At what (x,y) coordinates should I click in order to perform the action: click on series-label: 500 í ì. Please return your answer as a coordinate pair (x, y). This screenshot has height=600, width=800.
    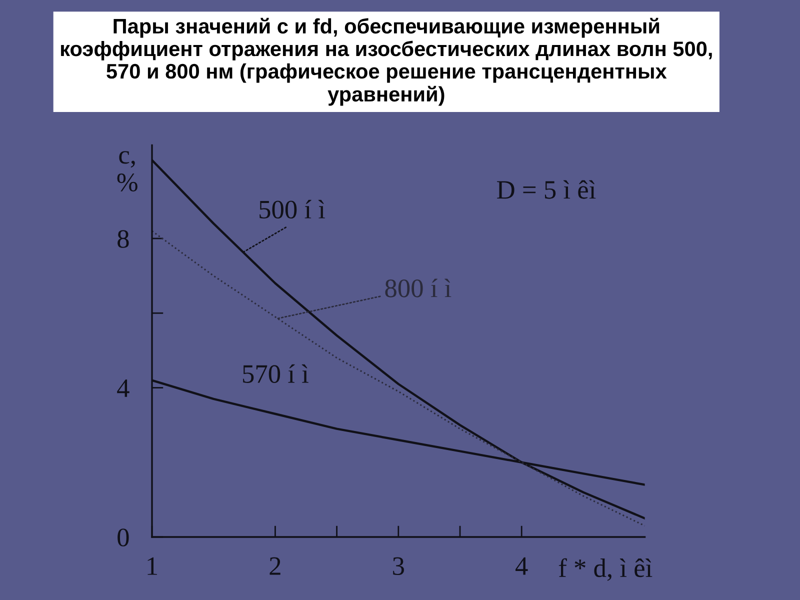
    Looking at the image, I should click on (292, 209).